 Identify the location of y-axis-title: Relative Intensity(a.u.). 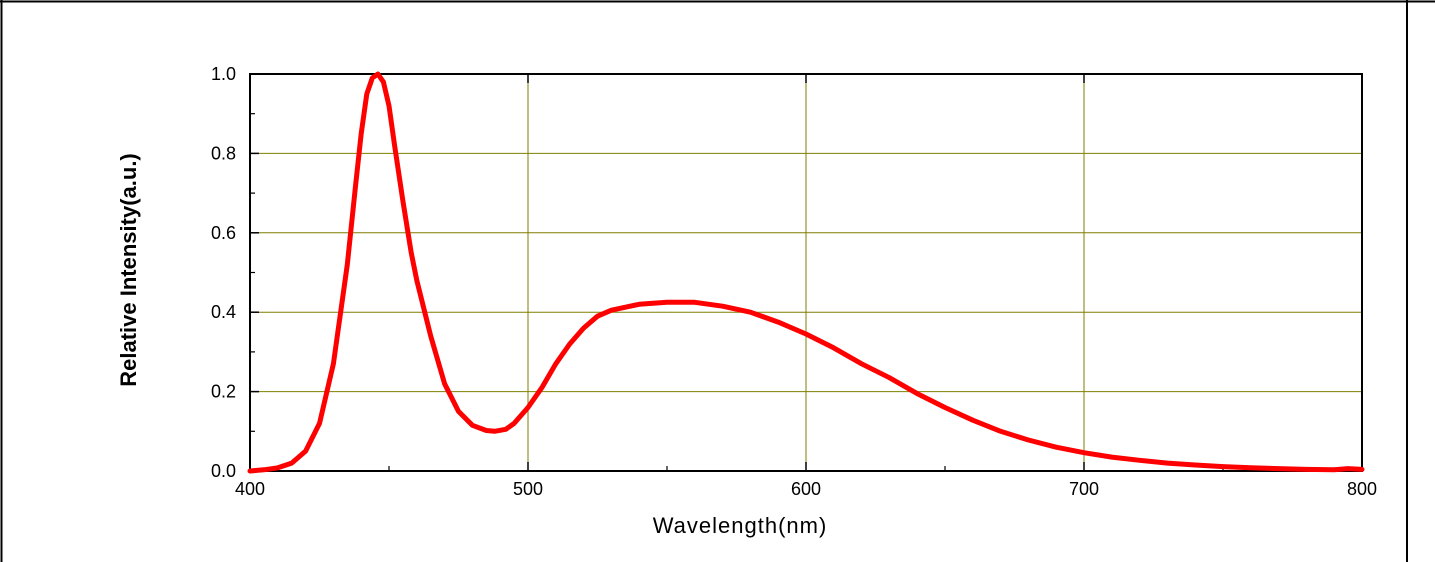
(128, 270).